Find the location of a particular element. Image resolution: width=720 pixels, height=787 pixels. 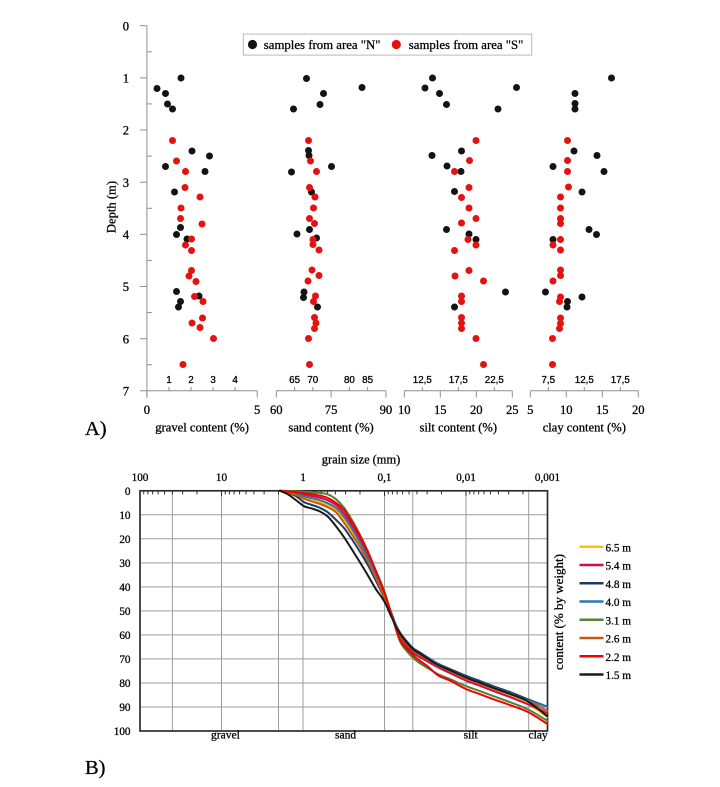

svg-text: 4.8 m is located at coordinates (619, 585).